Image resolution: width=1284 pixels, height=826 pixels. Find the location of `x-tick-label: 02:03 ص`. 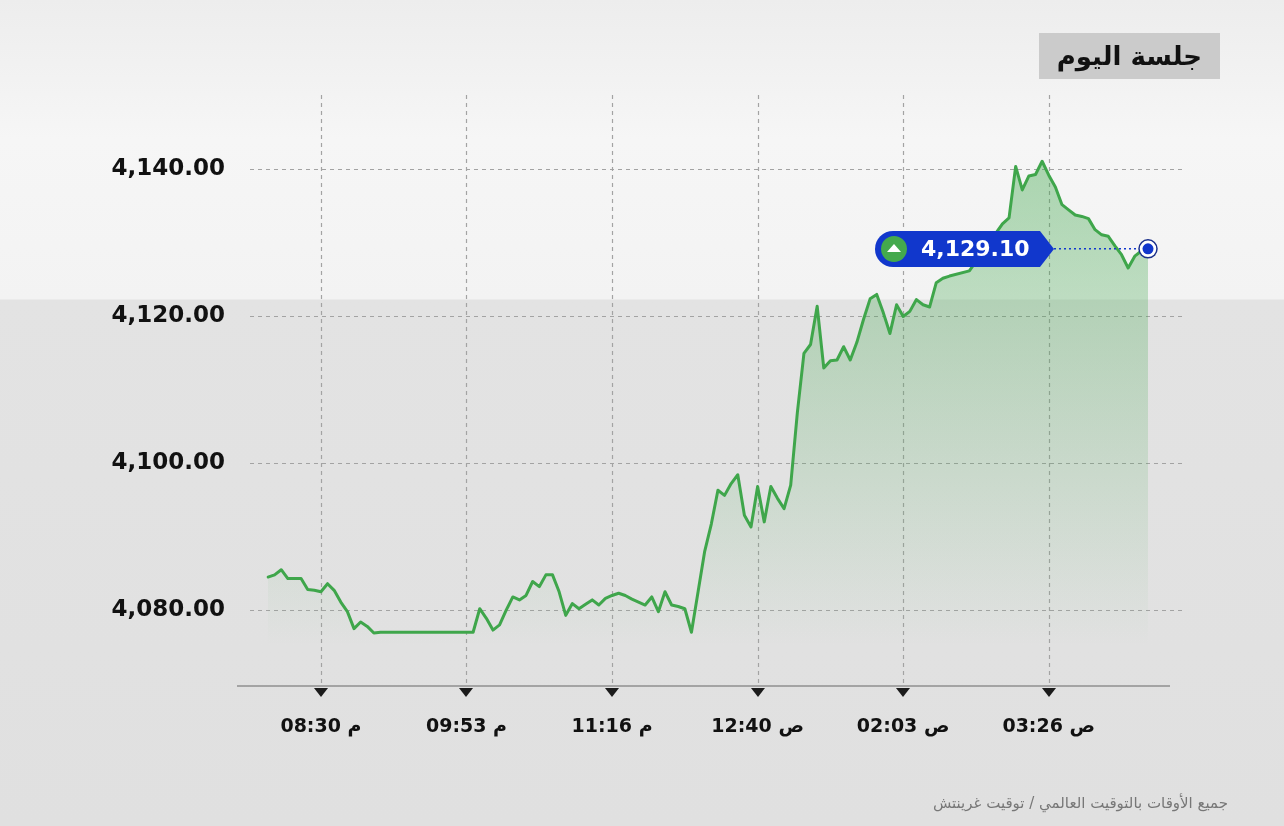

x-tick-label: 02:03 ص is located at coordinates (903, 726).